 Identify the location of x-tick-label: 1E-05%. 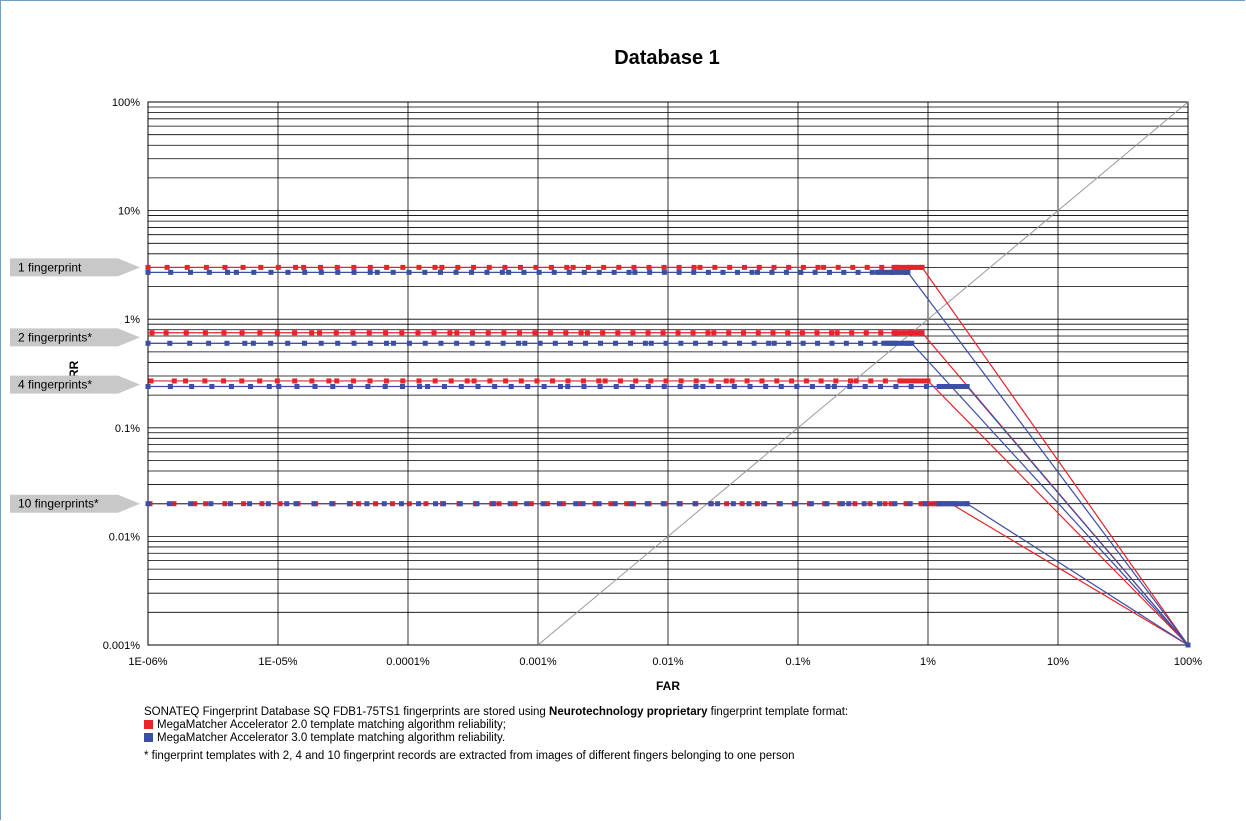
(277, 662).